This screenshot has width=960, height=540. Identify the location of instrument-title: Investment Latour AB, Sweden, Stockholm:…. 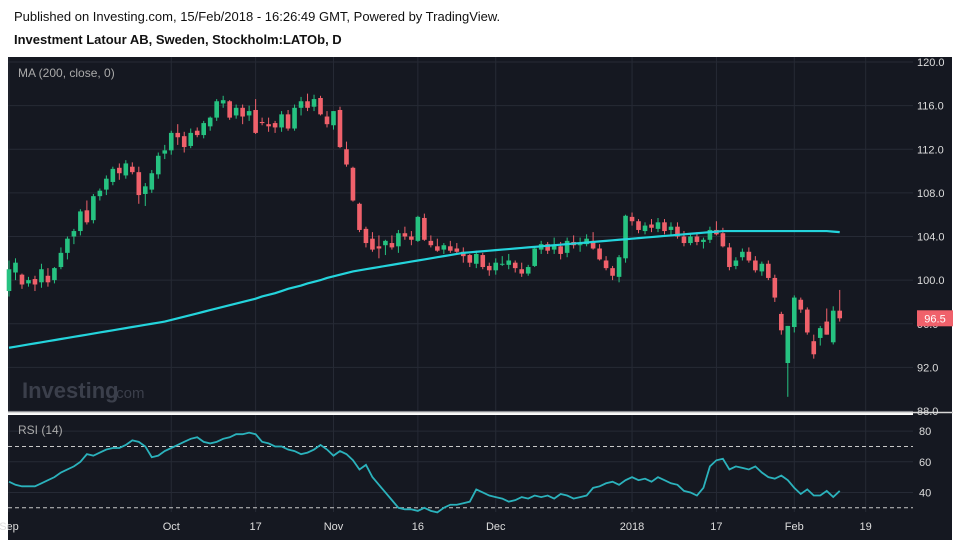
(178, 39).